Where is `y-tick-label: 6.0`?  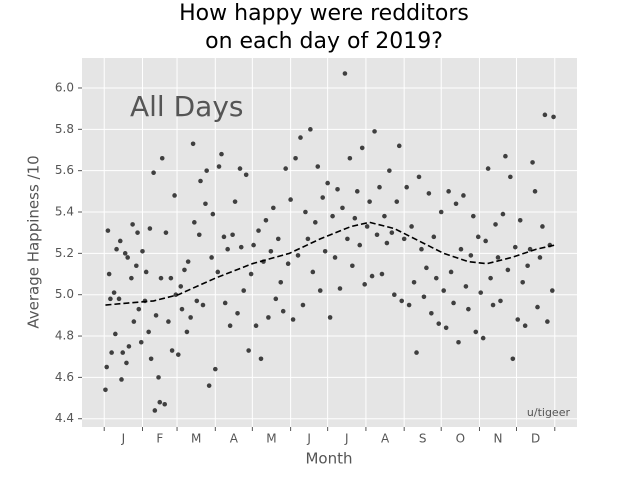 y-tick-label: 6.0 is located at coordinates (64, 87).